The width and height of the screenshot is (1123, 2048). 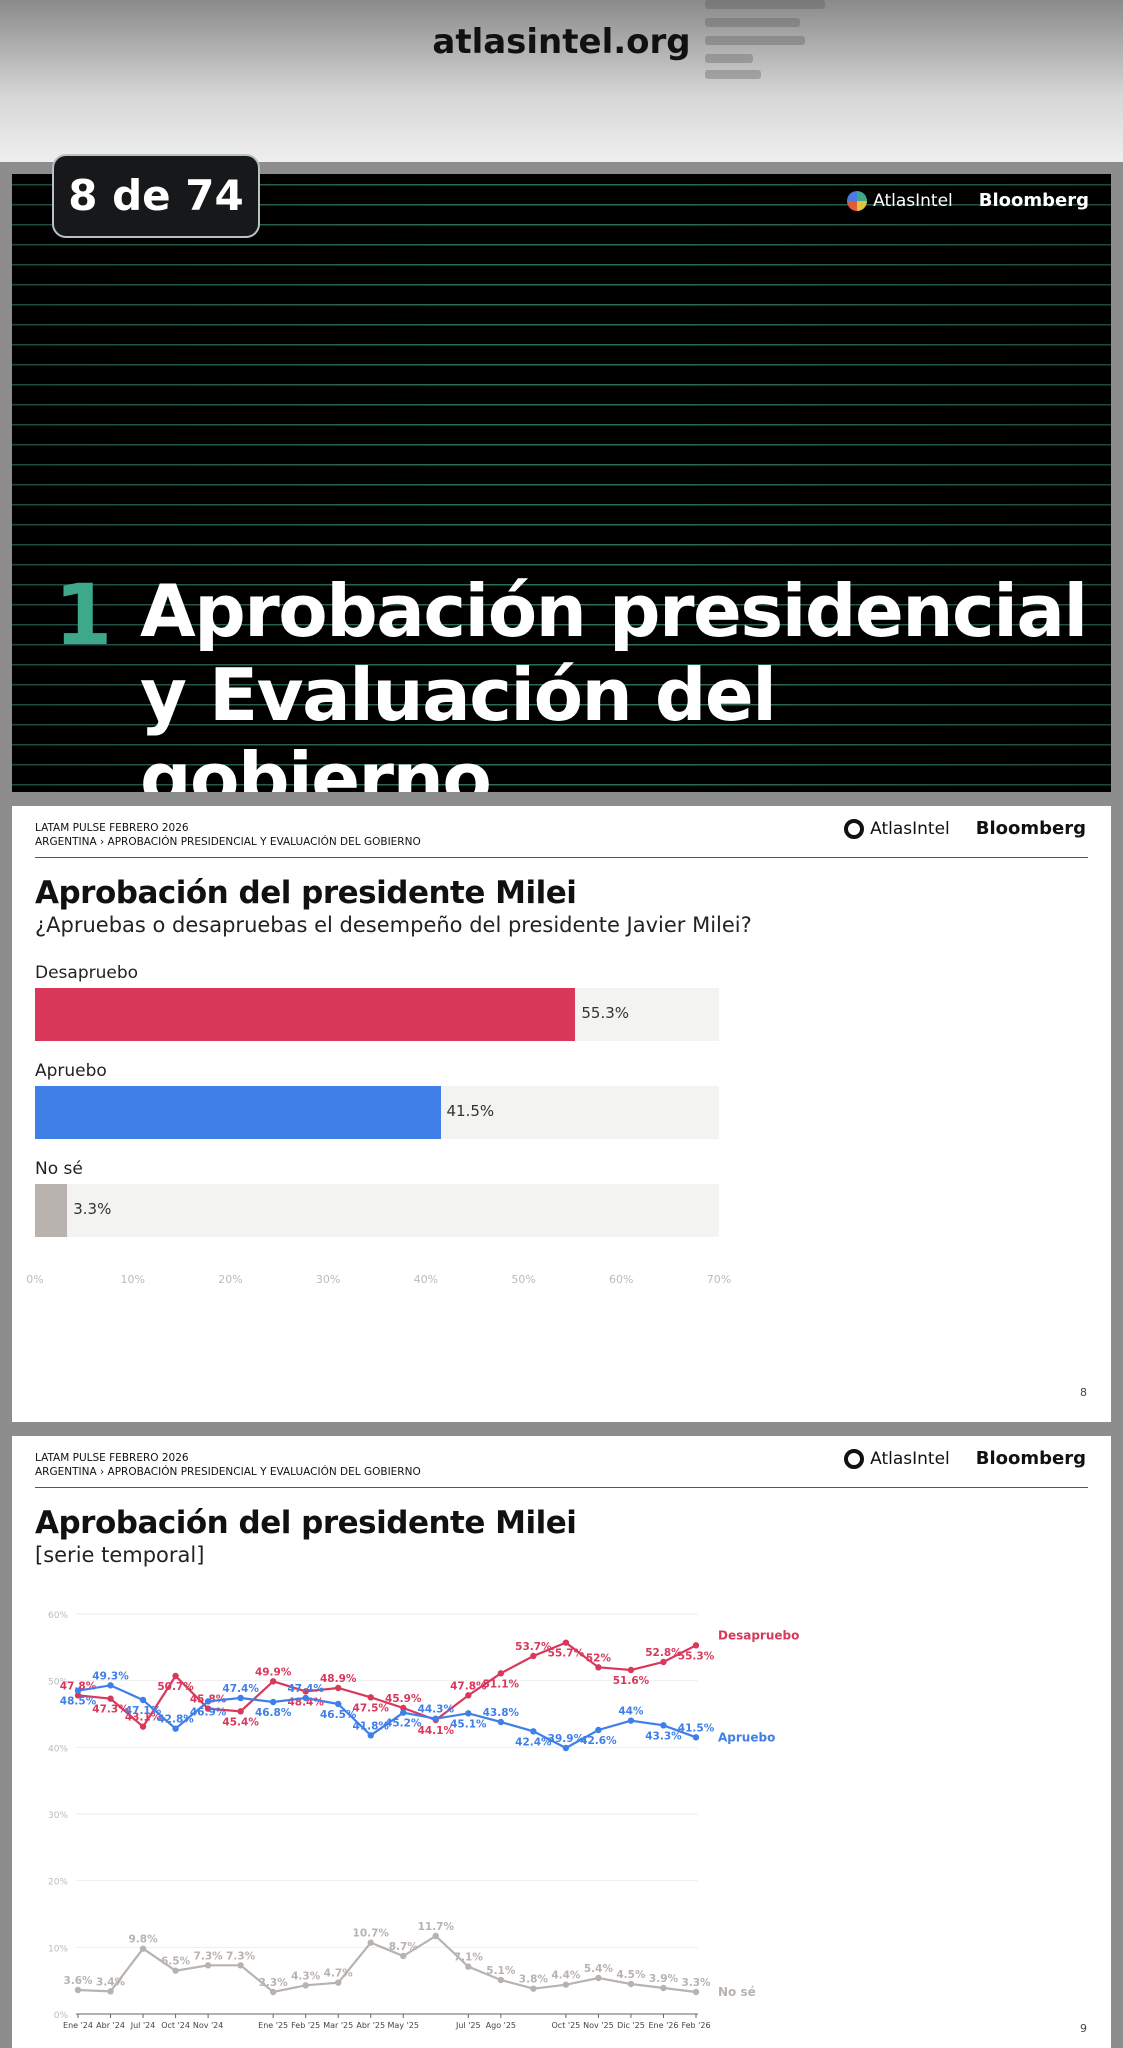 What do you see at coordinates (605, 1013) in the screenshot?
I see `bar-value-label: 55.3%` at bounding box center [605, 1013].